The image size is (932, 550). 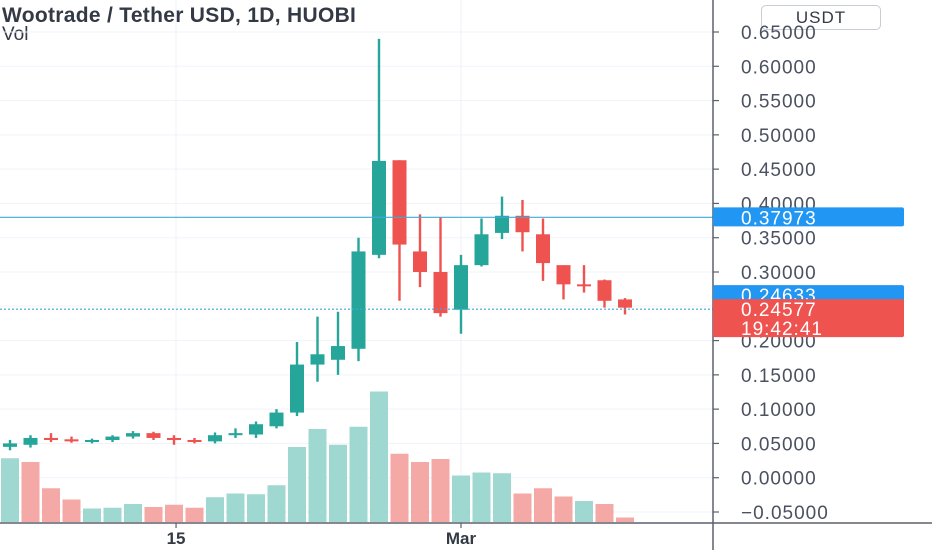 What do you see at coordinates (779, 102) in the screenshot?
I see `y-tick-label: 0.55000` at bounding box center [779, 102].